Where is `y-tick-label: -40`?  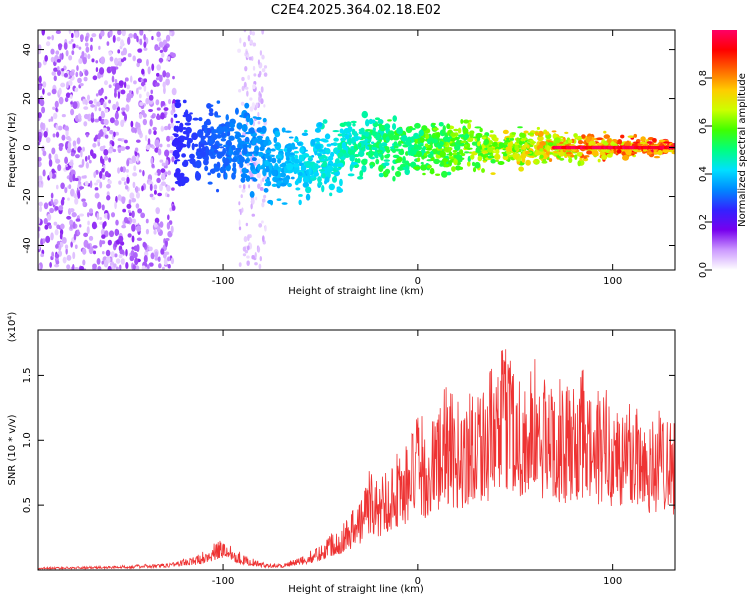
y-tick-label: -40 is located at coordinates (27, 245).